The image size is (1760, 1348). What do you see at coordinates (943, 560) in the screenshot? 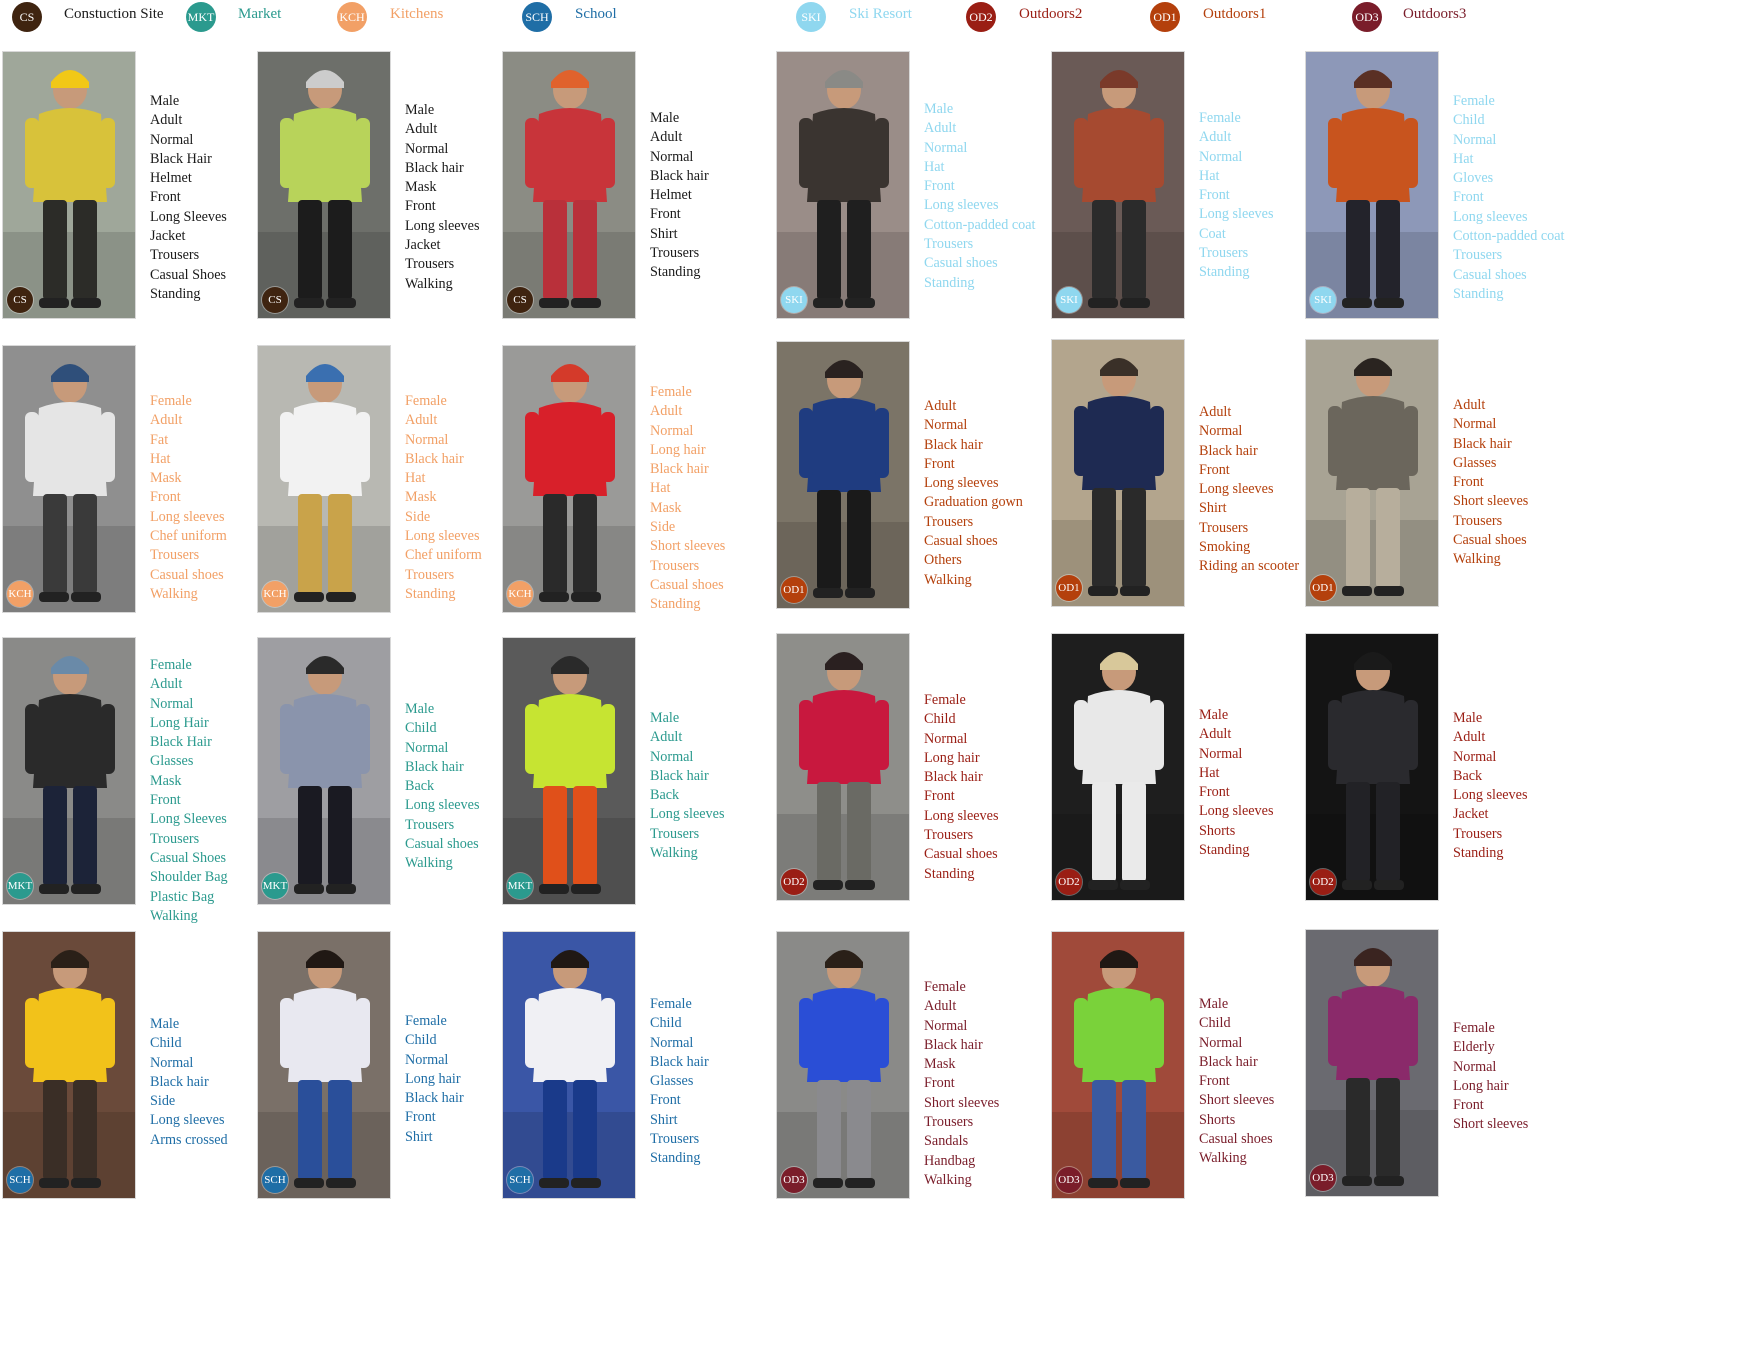
I see `attribute-item: Others` at bounding box center [943, 560].